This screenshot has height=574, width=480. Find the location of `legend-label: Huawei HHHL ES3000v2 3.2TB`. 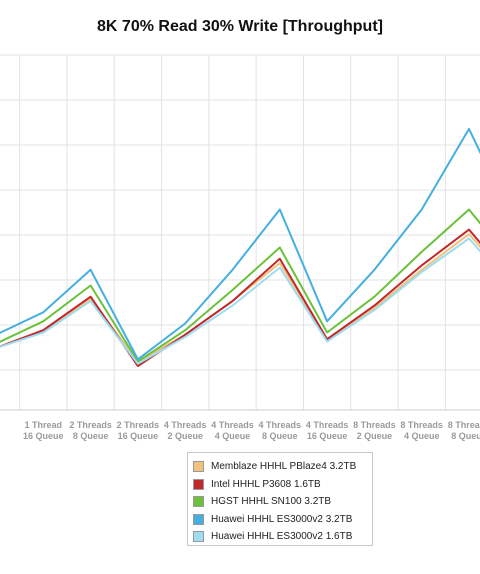

legend-label: Huawei HHHL ES3000v2 3.2TB is located at coordinates (282, 519).